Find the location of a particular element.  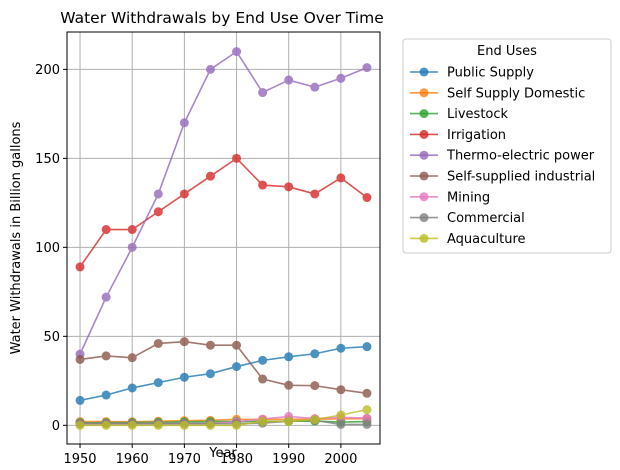

legend-label: Self Supply Domestic is located at coordinates (516, 93).